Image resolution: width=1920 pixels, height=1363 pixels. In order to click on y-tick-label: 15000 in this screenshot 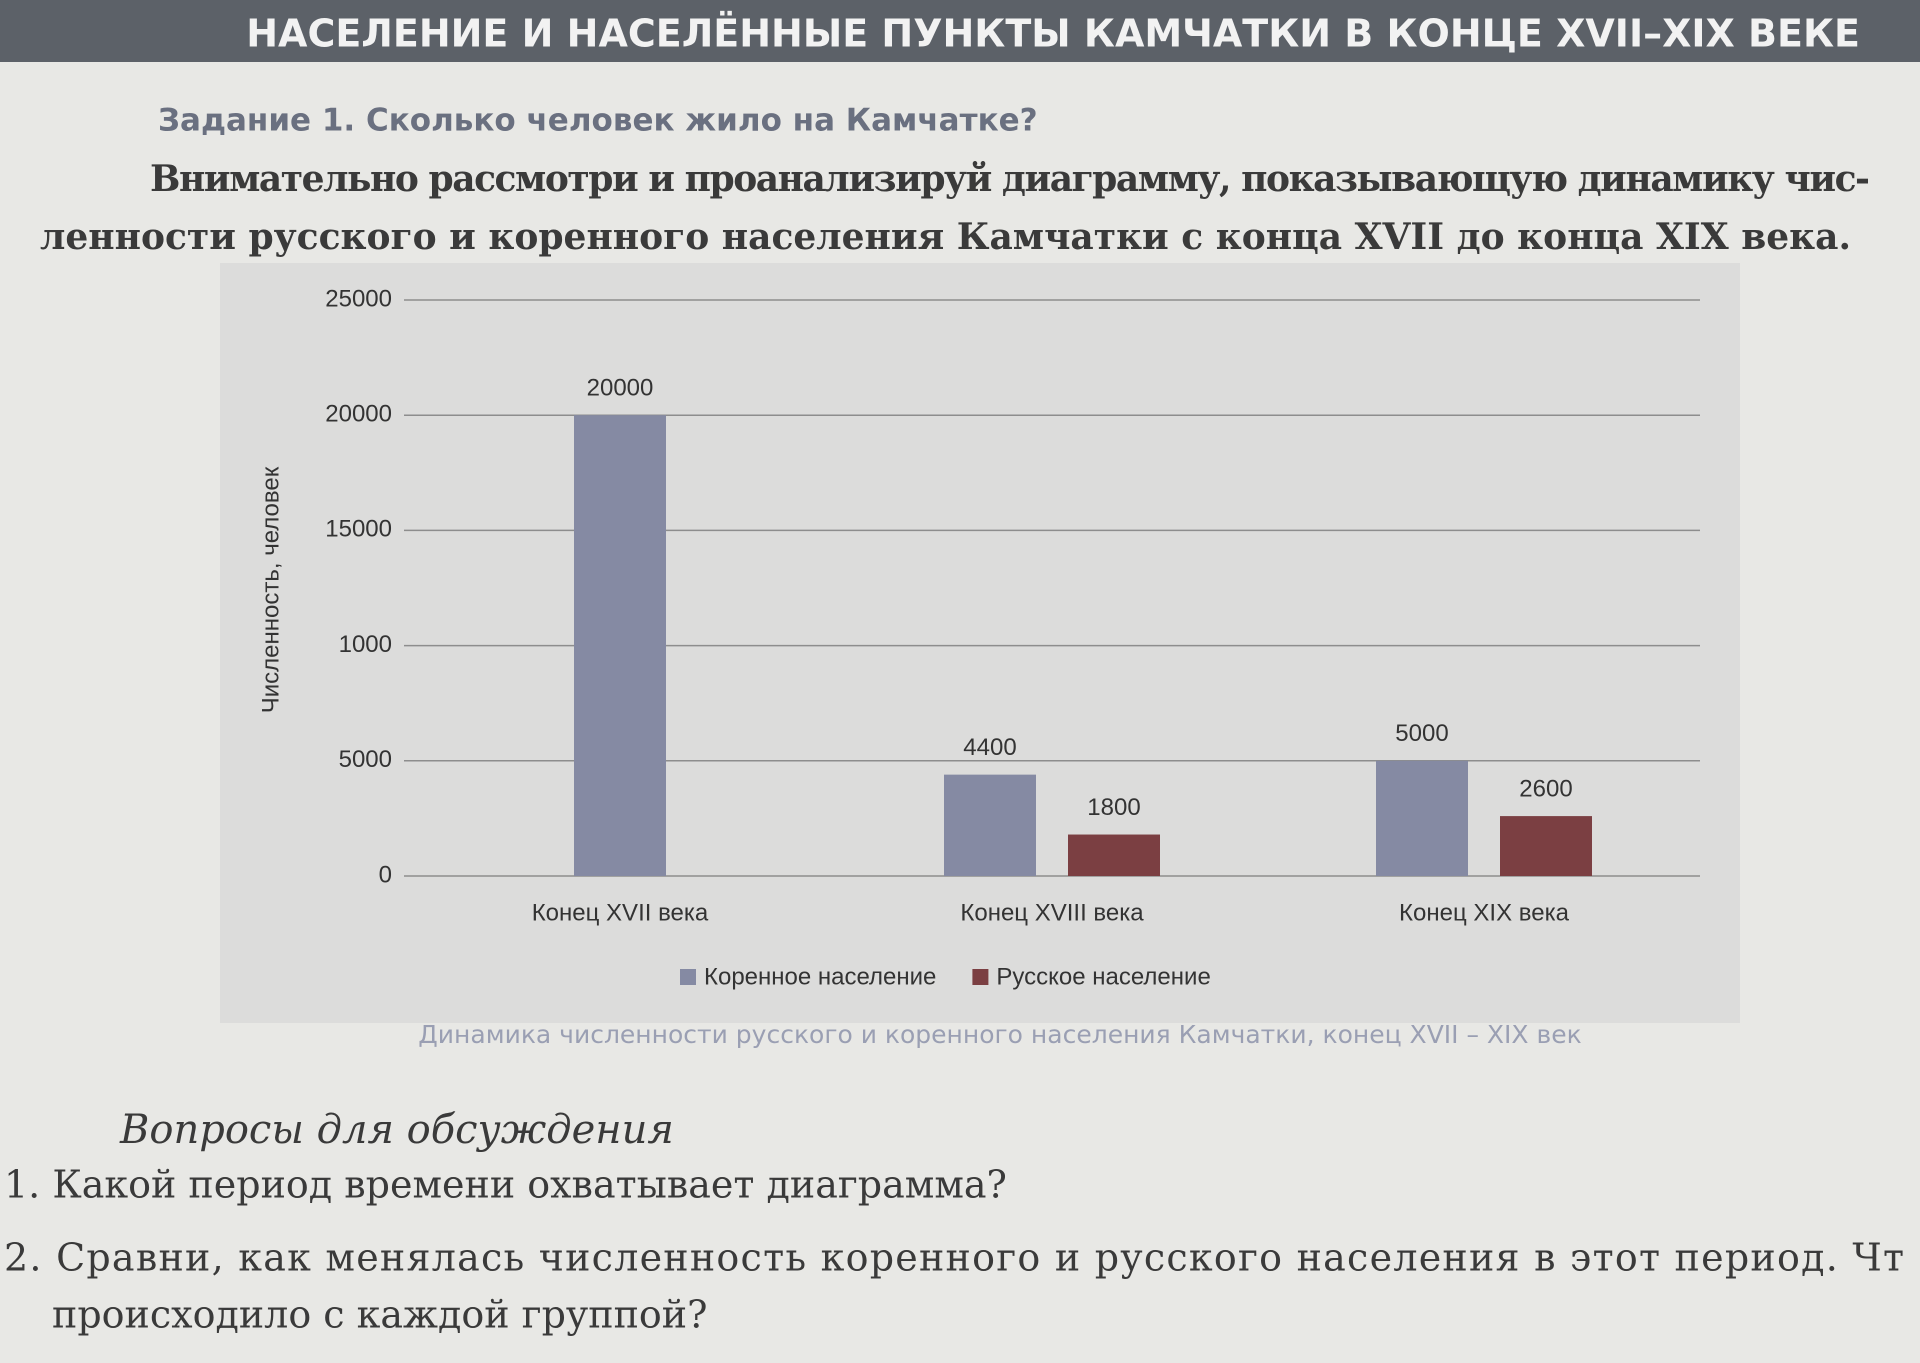, I will do `click(358, 529)`.